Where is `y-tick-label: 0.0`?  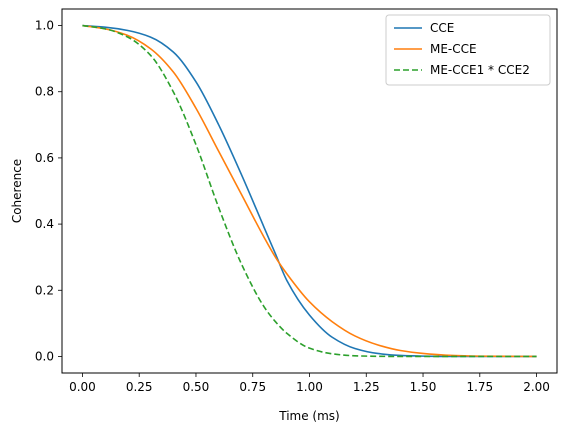
y-tick-label: 0.0 is located at coordinates (44, 356).